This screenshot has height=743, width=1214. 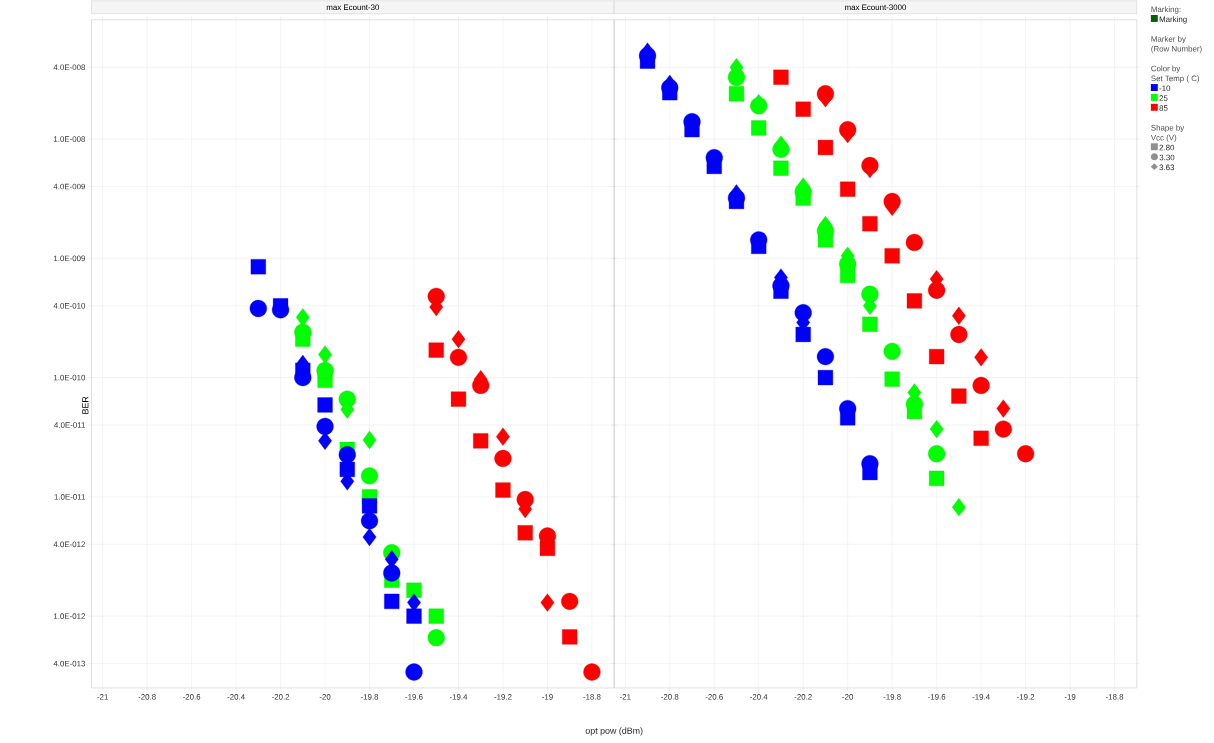 I want to click on y-axis-title: BER, so click(x=85, y=405).